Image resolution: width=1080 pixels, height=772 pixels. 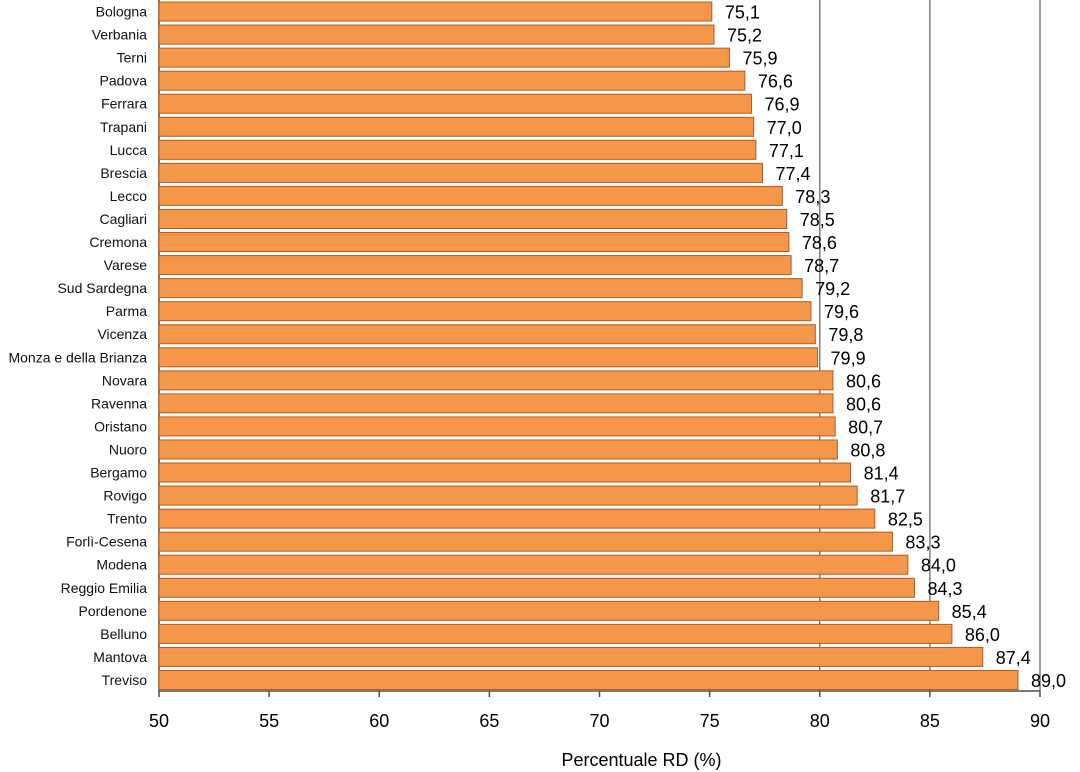 I want to click on category-label: Ravenna, so click(x=119, y=403).